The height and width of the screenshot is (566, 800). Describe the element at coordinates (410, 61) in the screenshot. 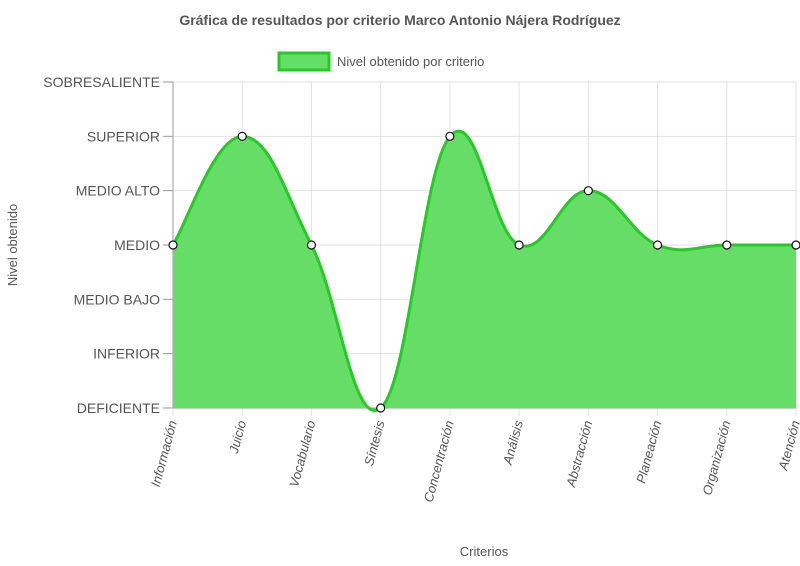

I see `legend-label: Nivel obtenido por criterio` at that location.